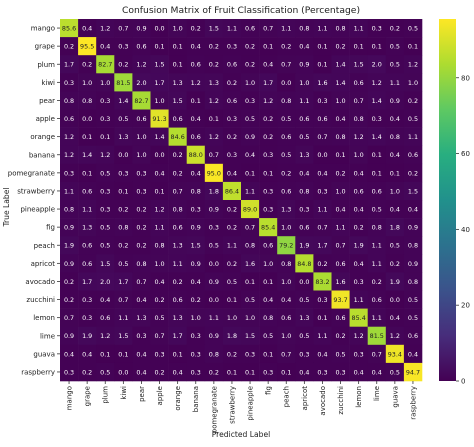 This screenshot has width=474, height=447. I want to click on cell-value-label: 94.7, so click(413, 372).